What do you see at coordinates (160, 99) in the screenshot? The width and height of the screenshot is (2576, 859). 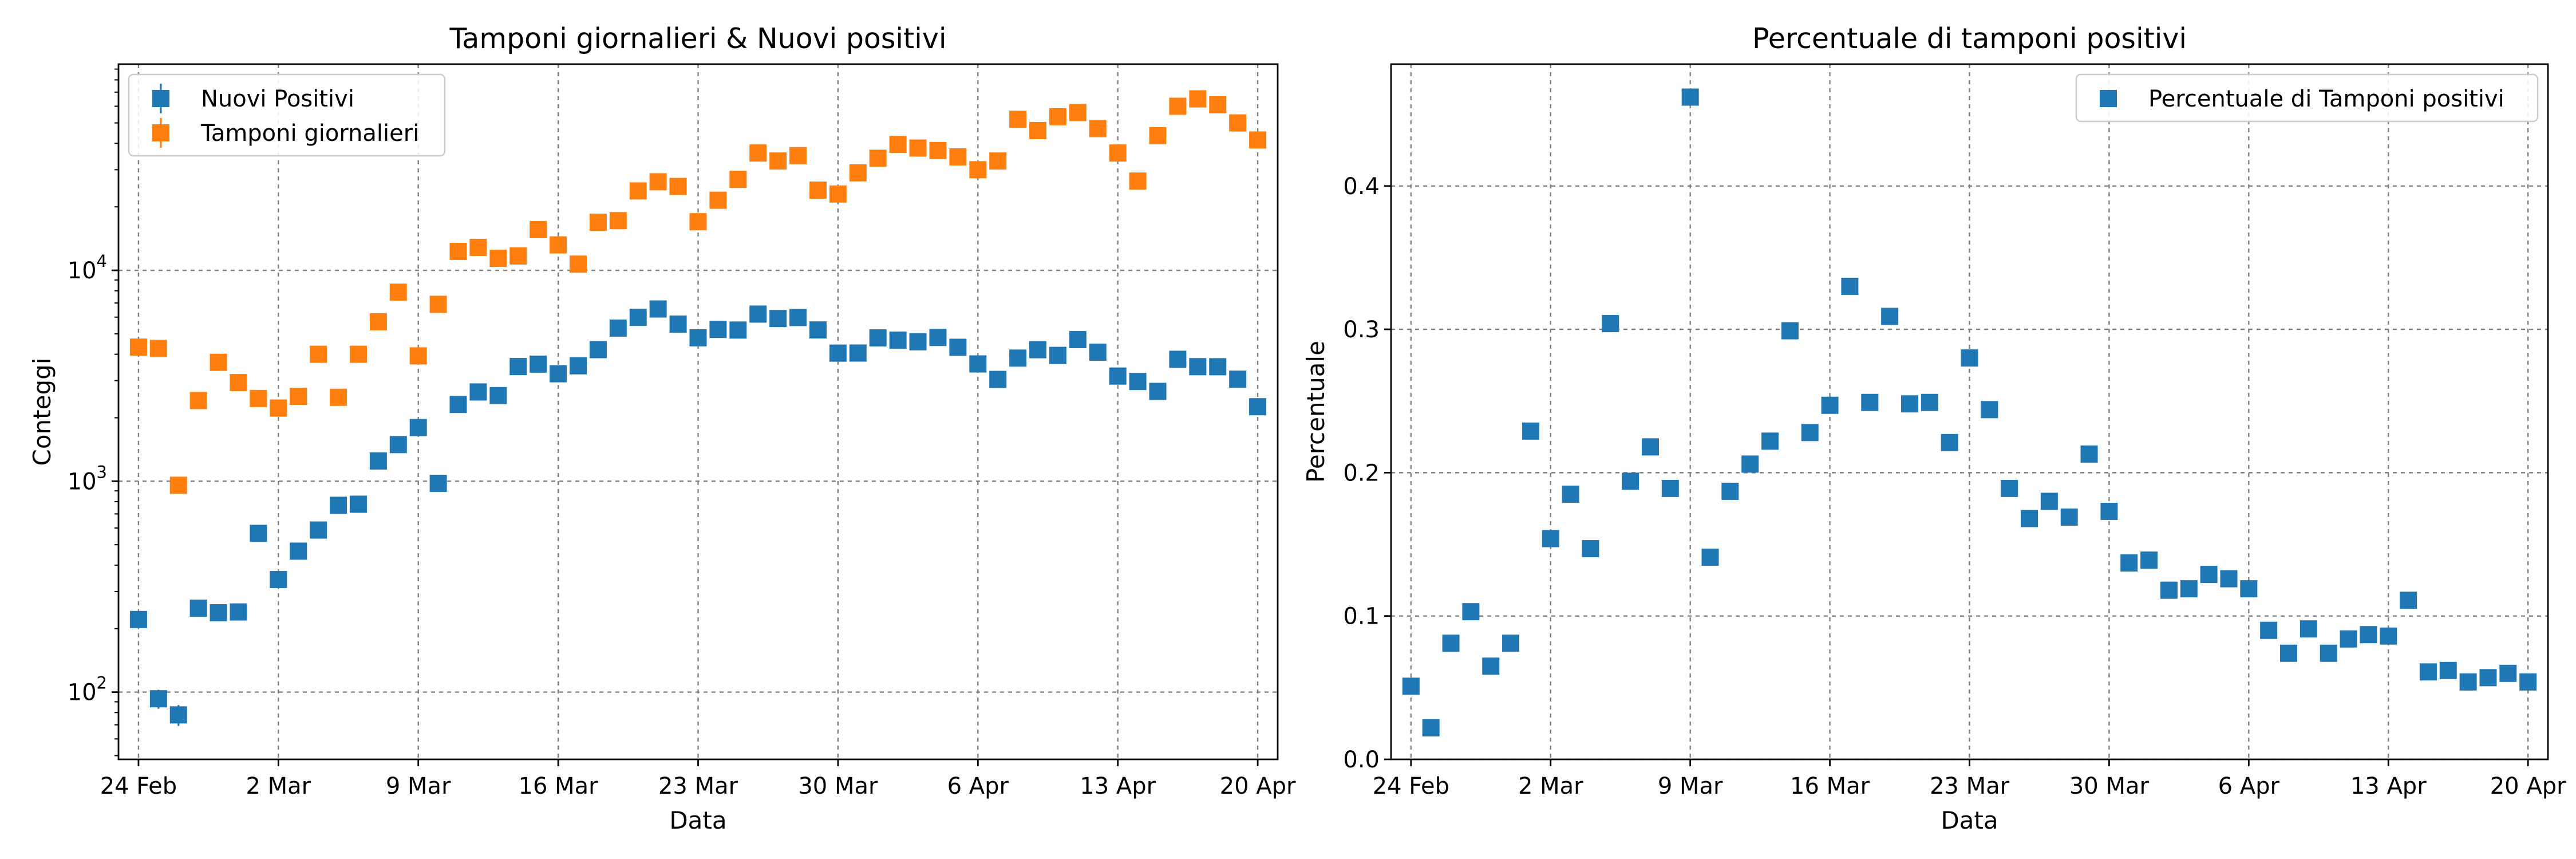 I see `legend-marker` at bounding box center [160, 99].